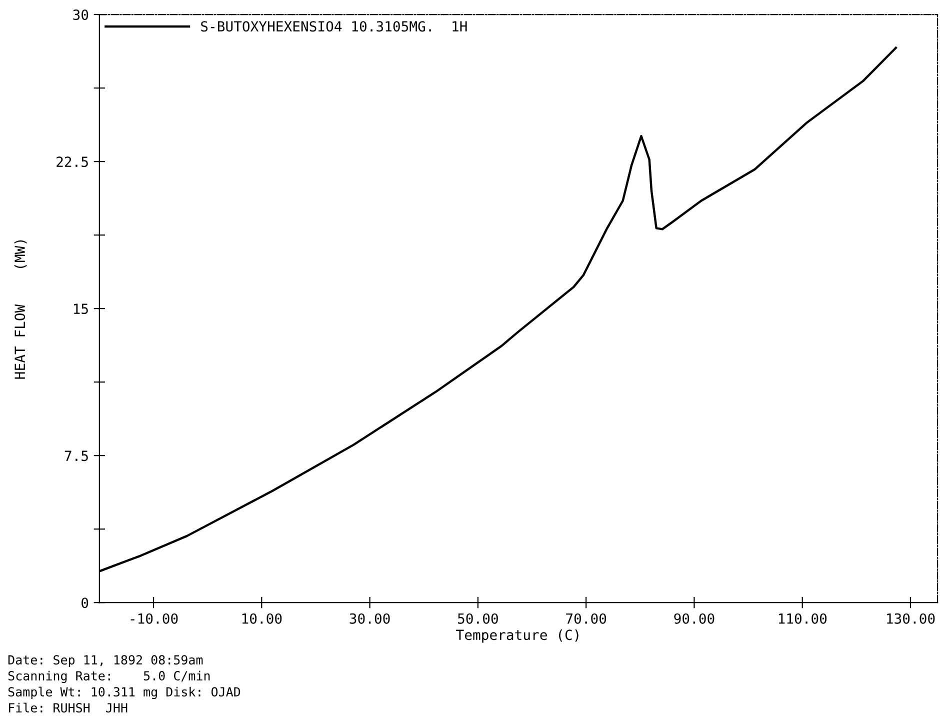 The width and height of the screenshot is (947, 726). What do you see at coordinates (154, 618) in the screenshot?
I see `x-tick-label: -10.00` at bounding box center [154, 618].